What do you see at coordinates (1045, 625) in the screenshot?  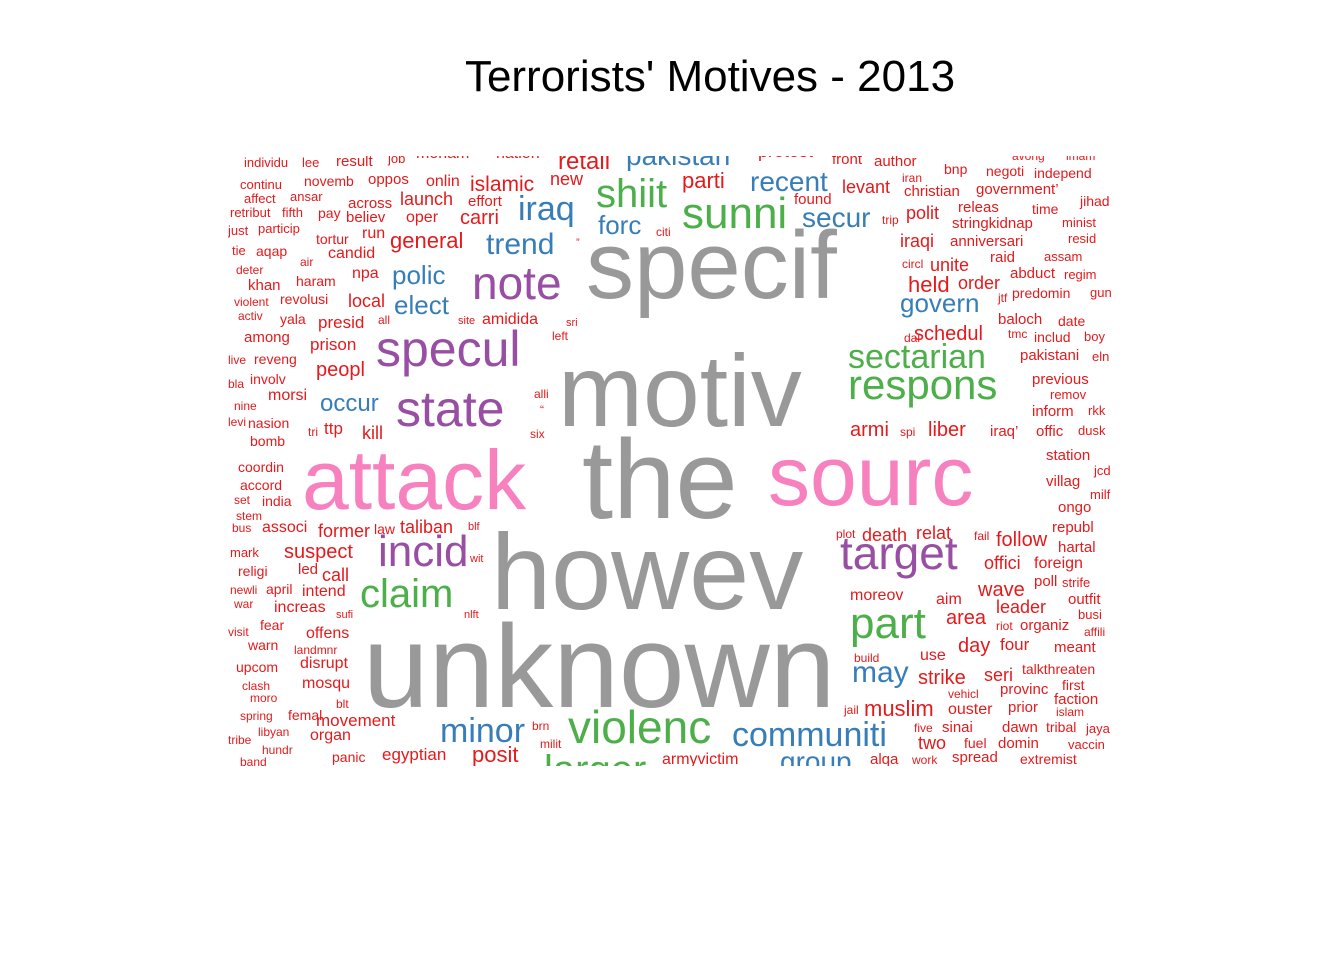 I see `cloud-word: organiz` at bounding box center [1045, 625].